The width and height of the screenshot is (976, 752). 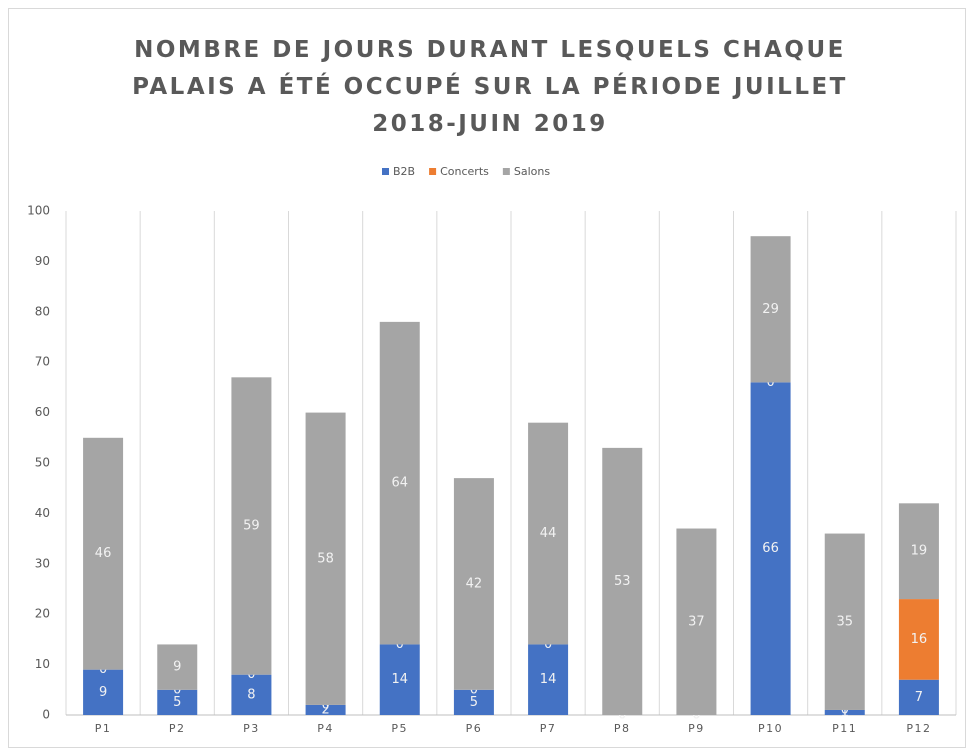 I want to click on data-label: 35, so click(x=844, y=621).